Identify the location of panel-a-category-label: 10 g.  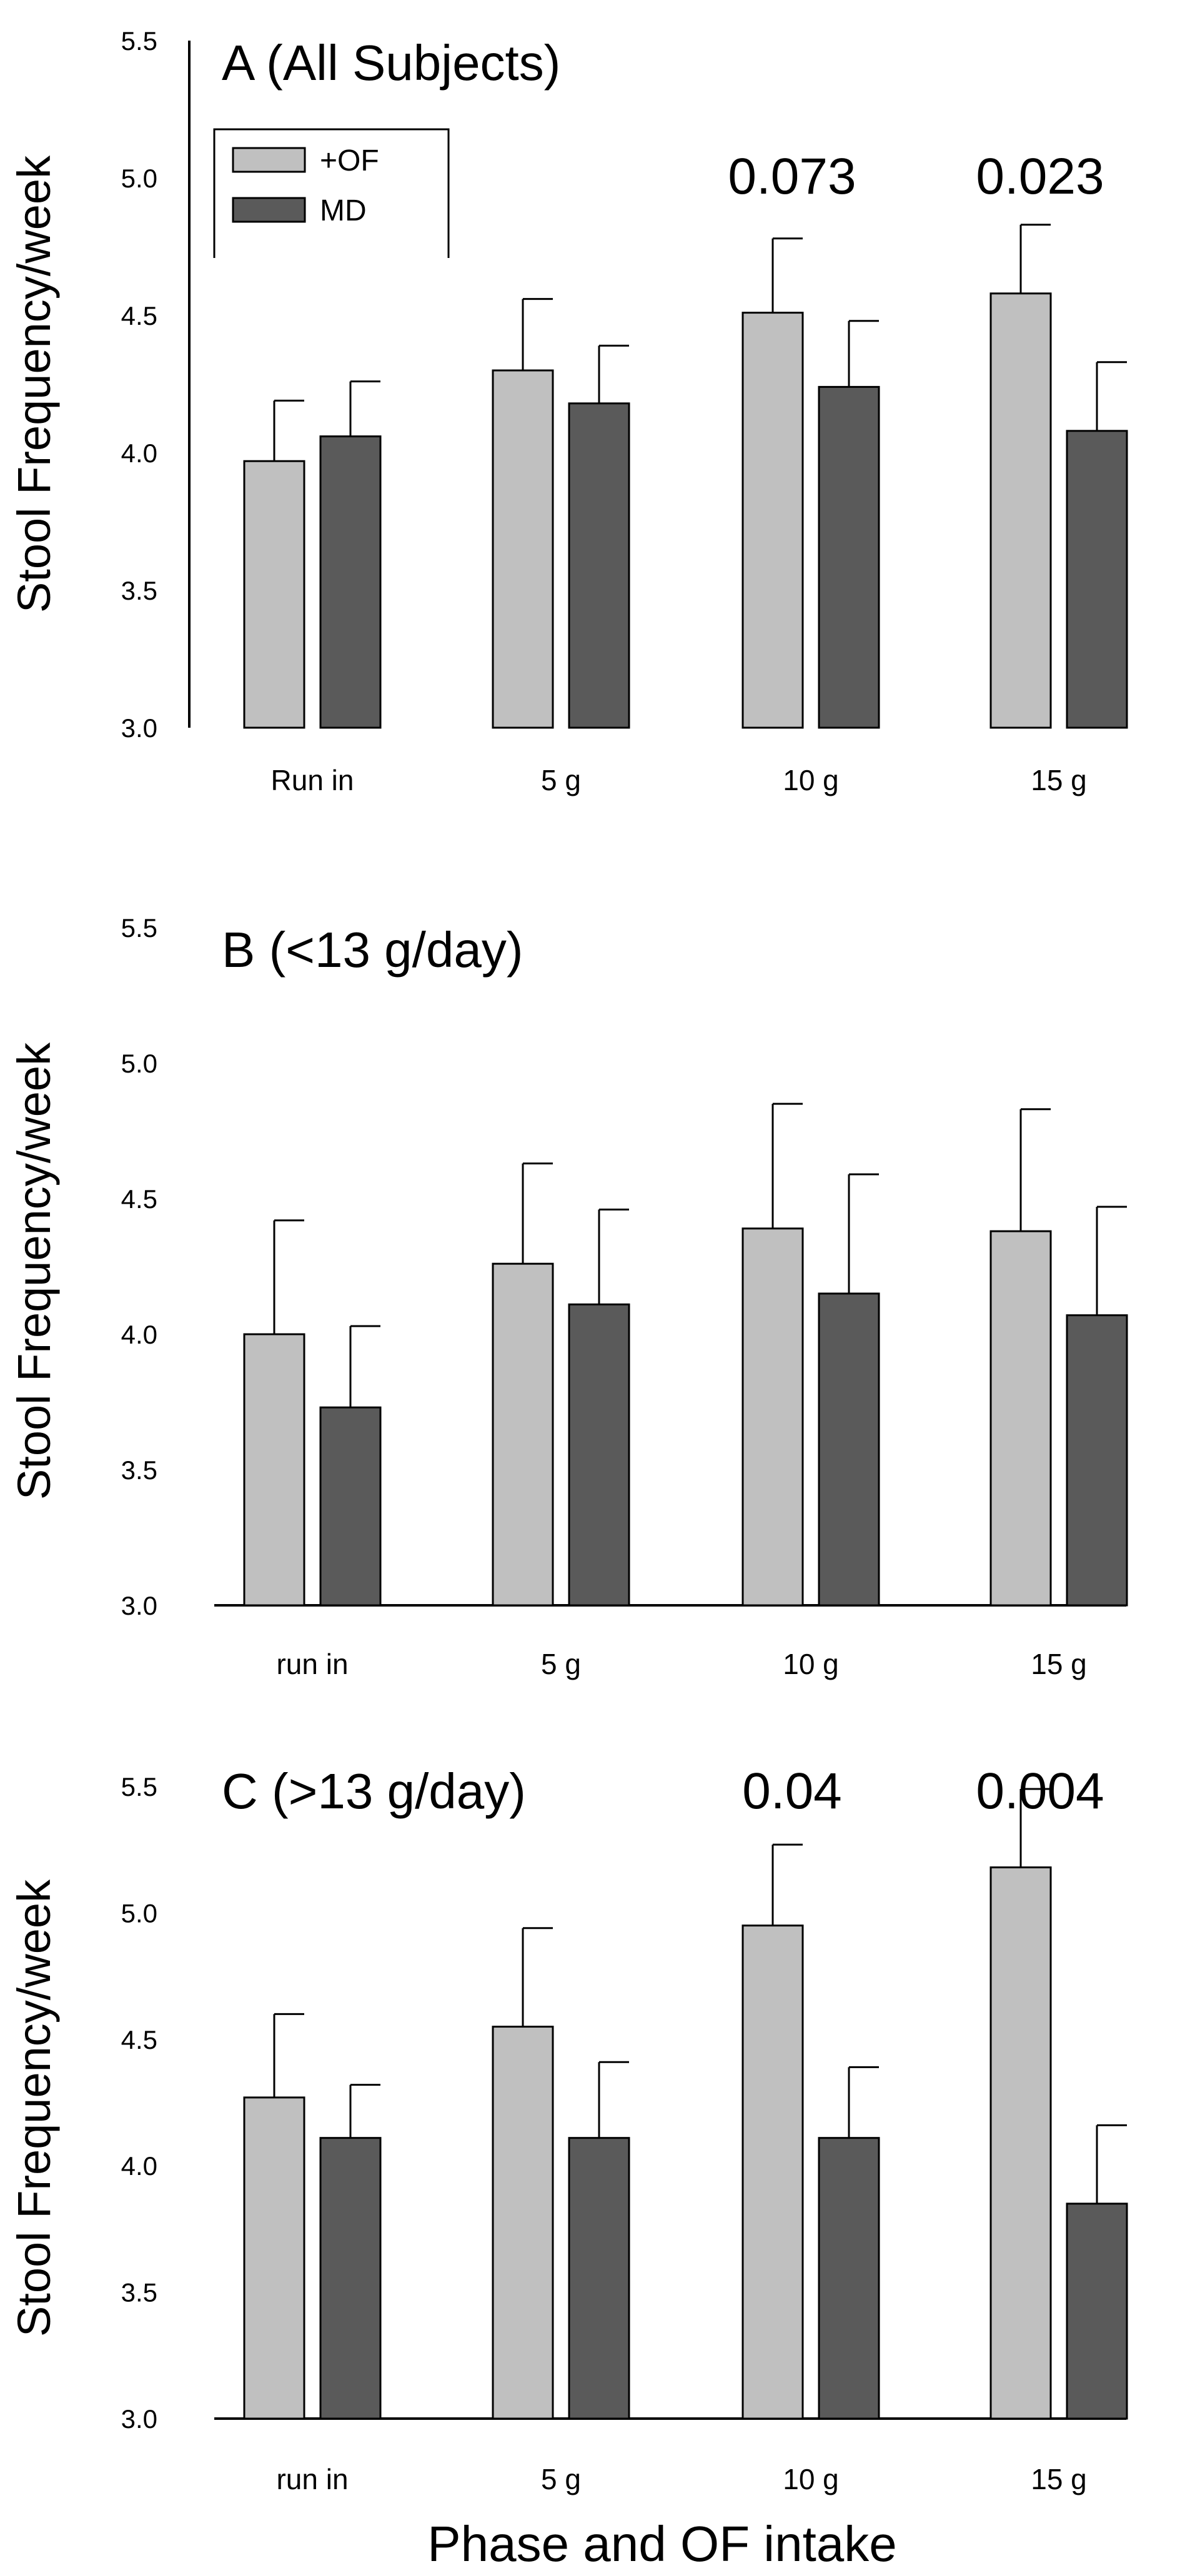
(811, 780).